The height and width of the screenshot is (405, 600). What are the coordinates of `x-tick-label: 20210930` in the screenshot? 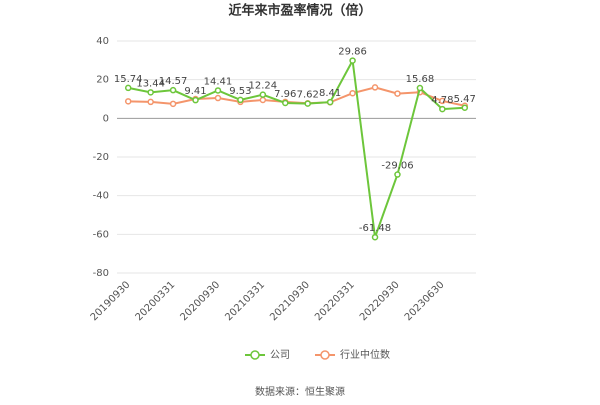 It's located at (290, 301).